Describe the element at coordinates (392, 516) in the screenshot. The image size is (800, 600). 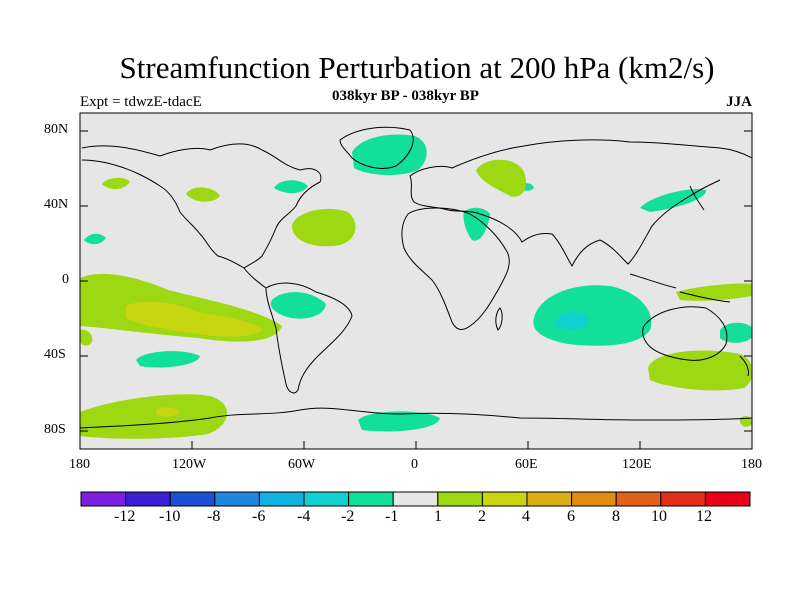
I see `colorbar-label: -1` at that location.